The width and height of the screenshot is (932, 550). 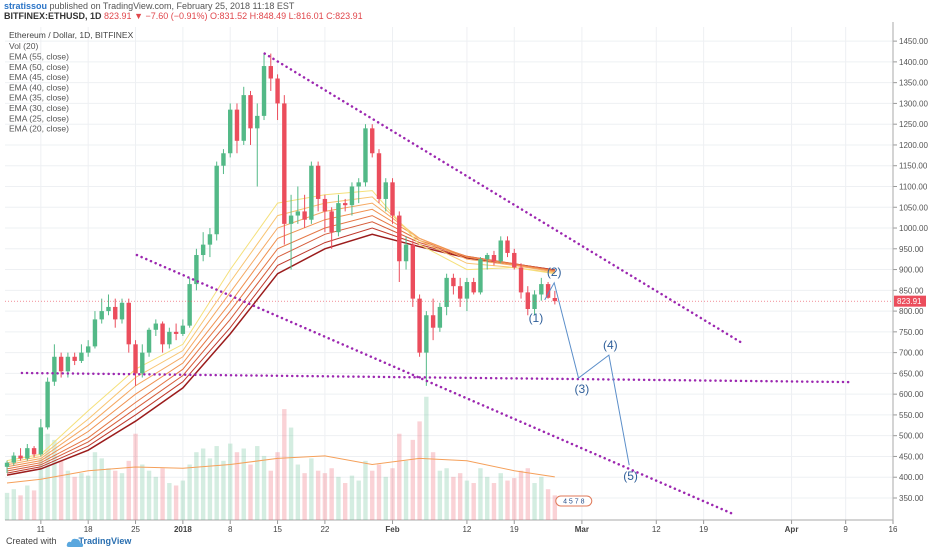 I want to click on created-with: Created with, so click(x=31, y=541).